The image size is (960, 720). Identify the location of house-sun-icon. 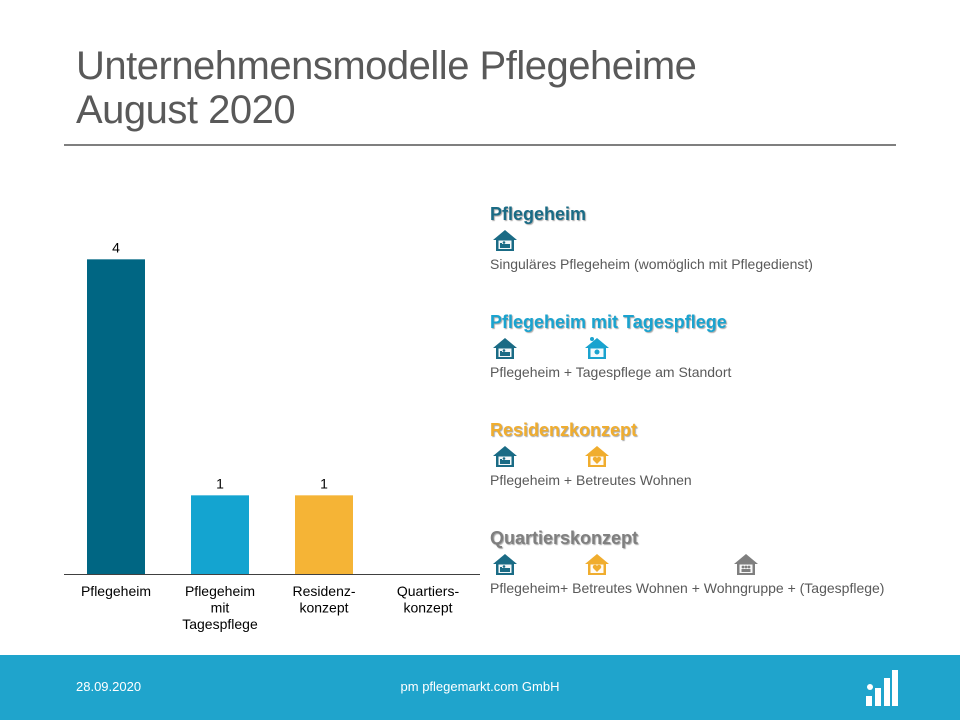
(597, 348).